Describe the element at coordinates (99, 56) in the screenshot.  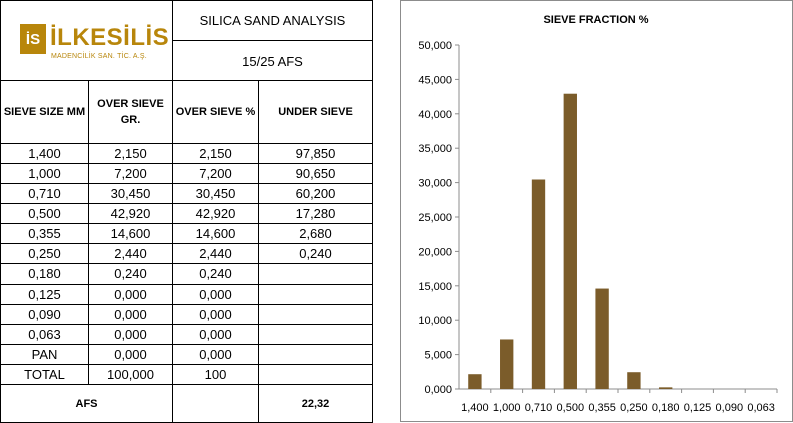
I see `logo-subtitle: MADENCİLİK SAN. TİC. A.Ş.` at that location.